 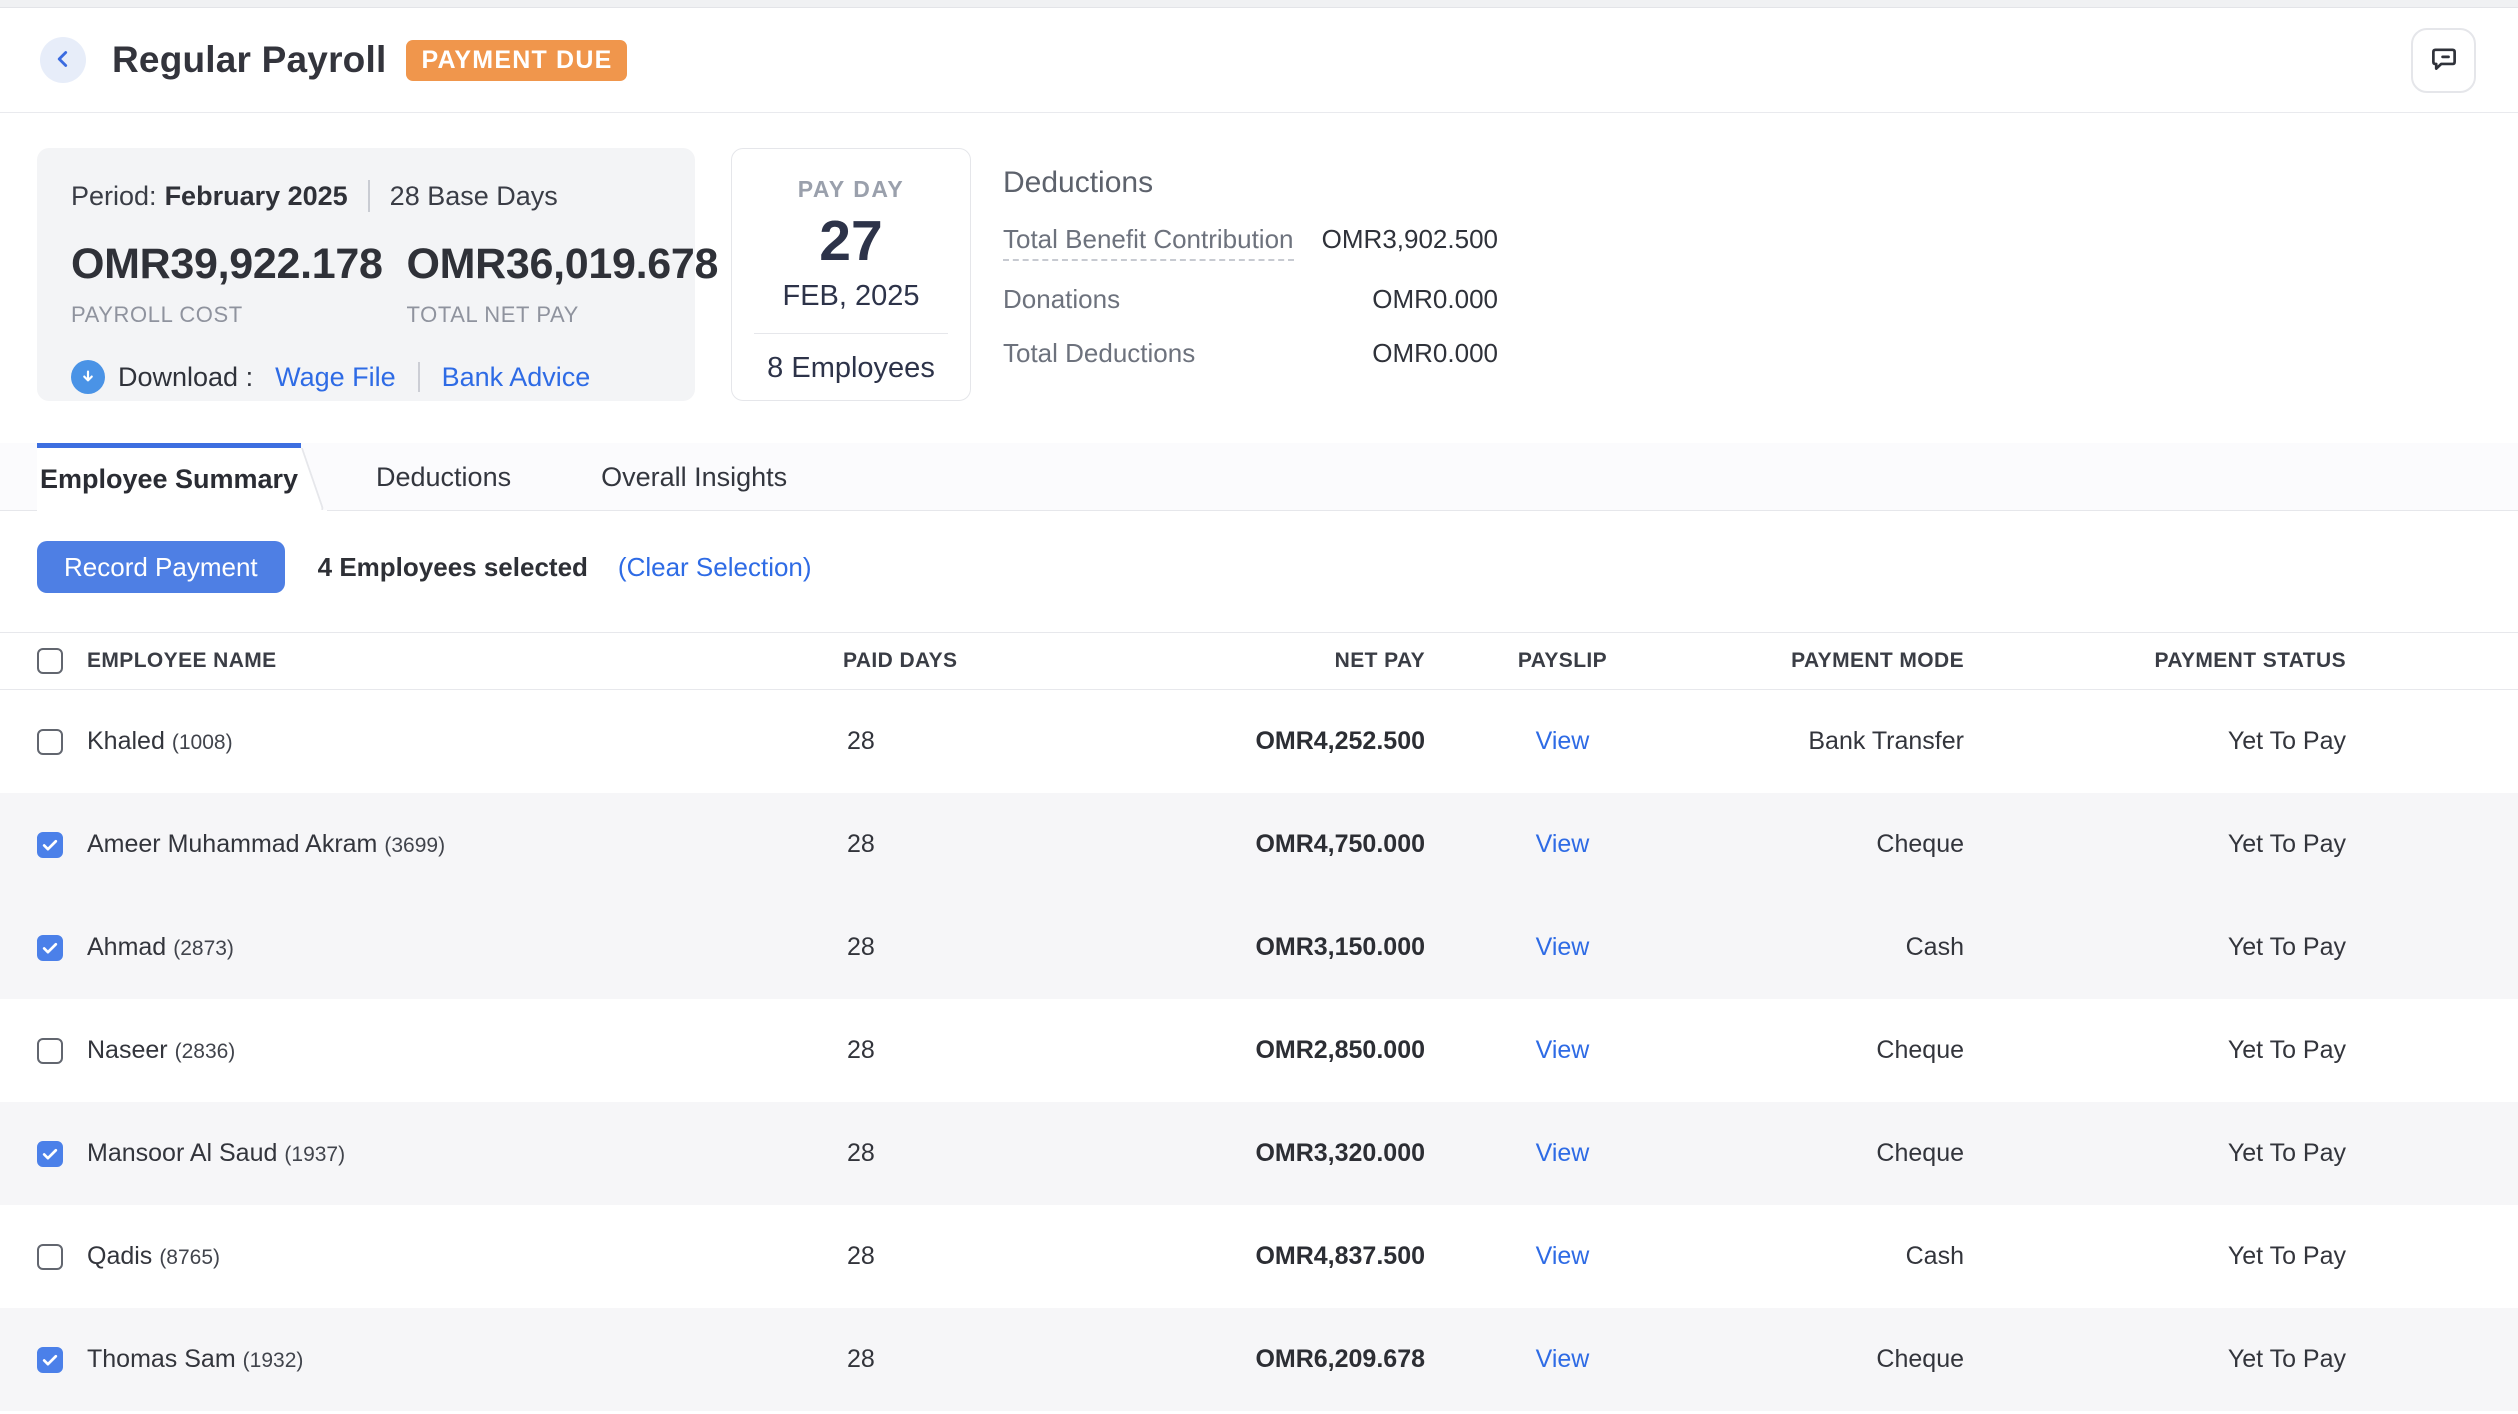 What do you see at coordinates (1148, 242) in the screenshot?
I see `total-benefit-contribution-label: Total Benefit Contribution` at bounding box center [1148, 242].